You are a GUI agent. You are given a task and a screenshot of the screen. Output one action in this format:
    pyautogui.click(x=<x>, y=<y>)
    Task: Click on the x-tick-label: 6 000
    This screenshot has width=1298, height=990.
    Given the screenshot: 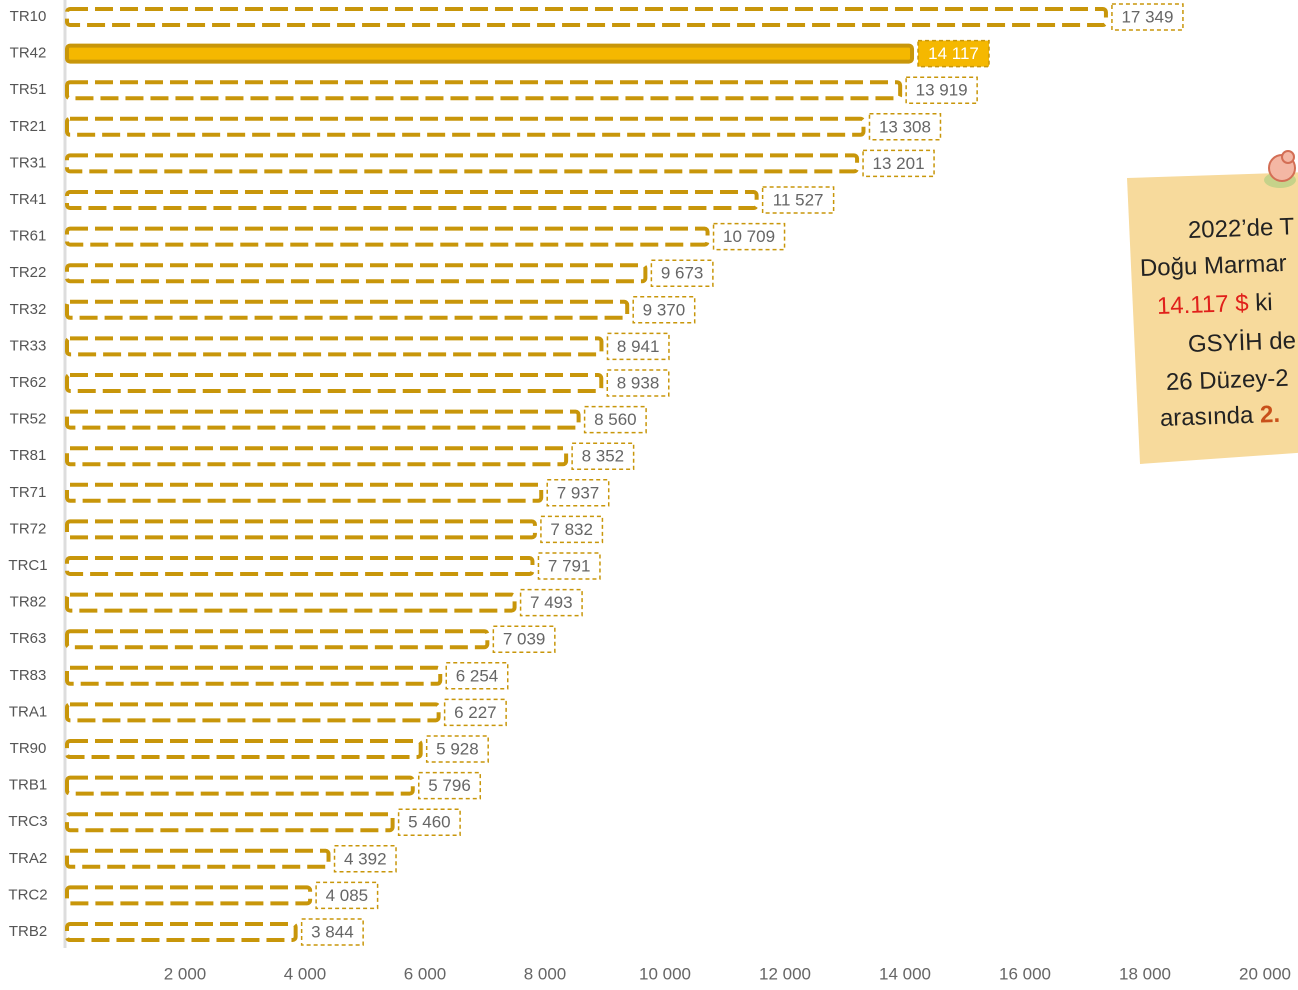 What is the action you would take?
    pyautogui.click(x=425, y=973)
    